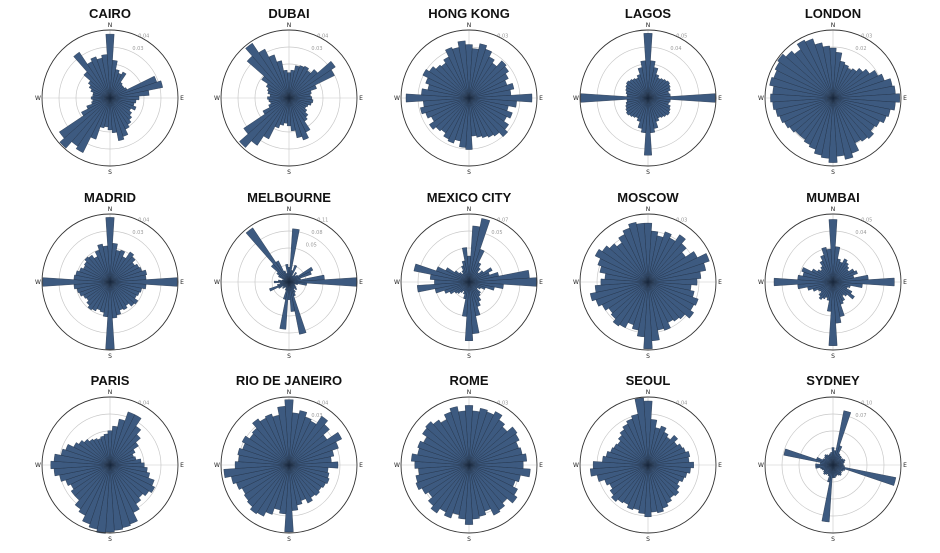  What do you see at coordinates (860, 49) in the screenshot?
I see `tick-label: 0.02` at bounding box center [860, 49].